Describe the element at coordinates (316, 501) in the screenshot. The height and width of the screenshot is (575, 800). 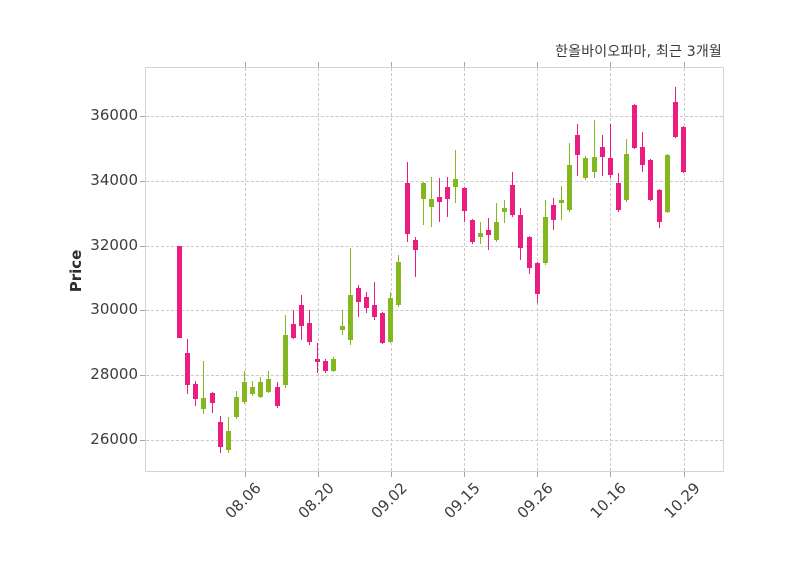
I see `x-tick-label: 08.20` at that location.